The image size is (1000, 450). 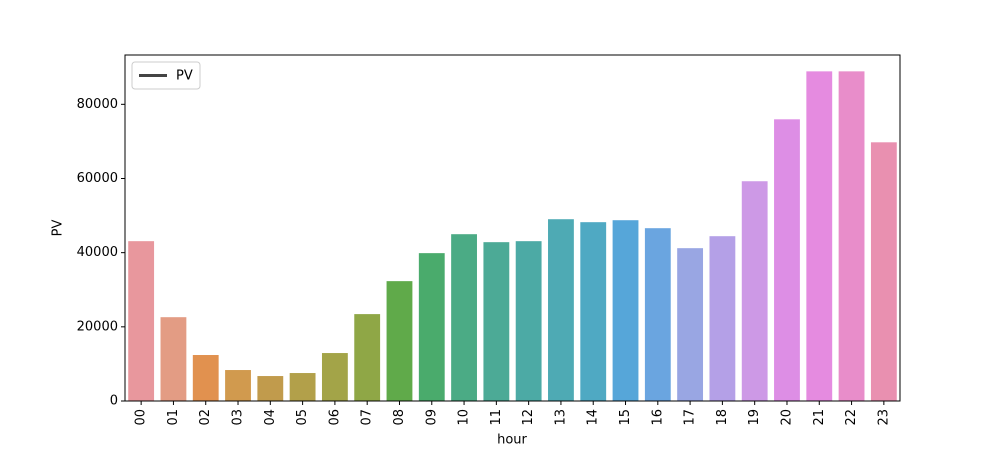 I want to click on x-tick-label: 20, so click(x=786, y=417).